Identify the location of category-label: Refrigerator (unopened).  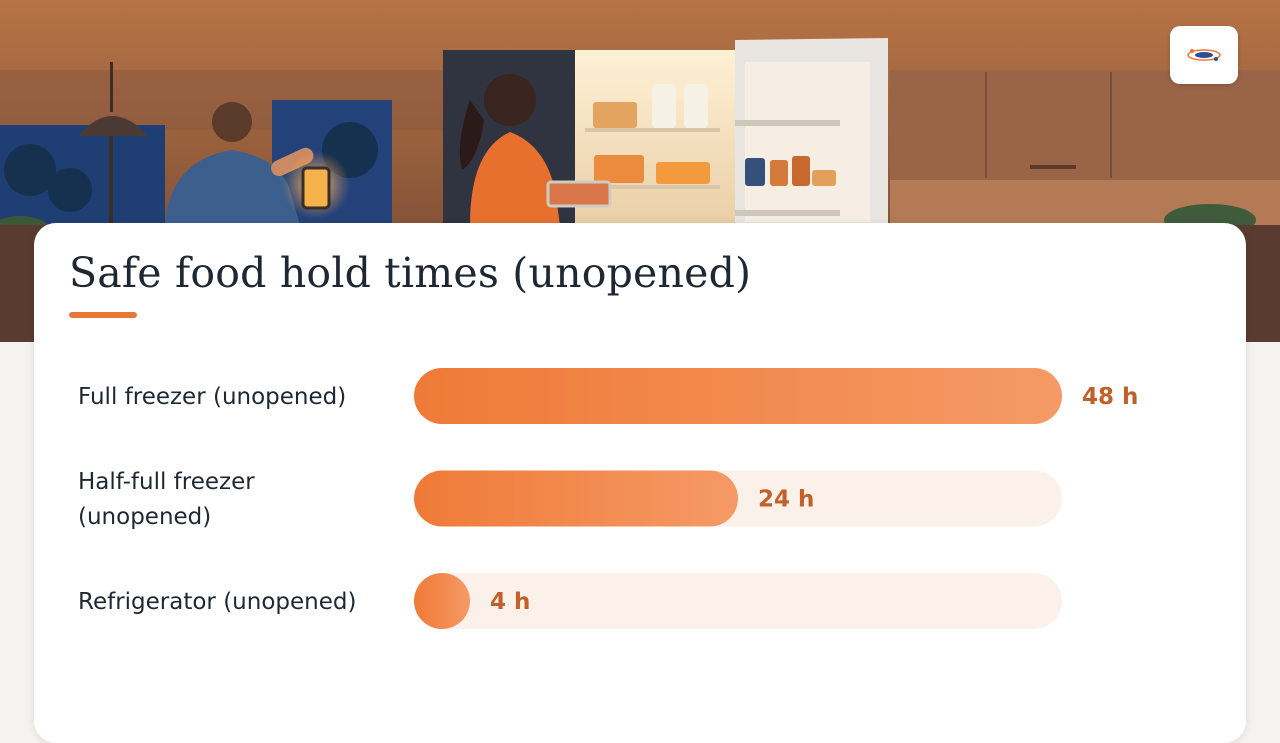
(217, 602).